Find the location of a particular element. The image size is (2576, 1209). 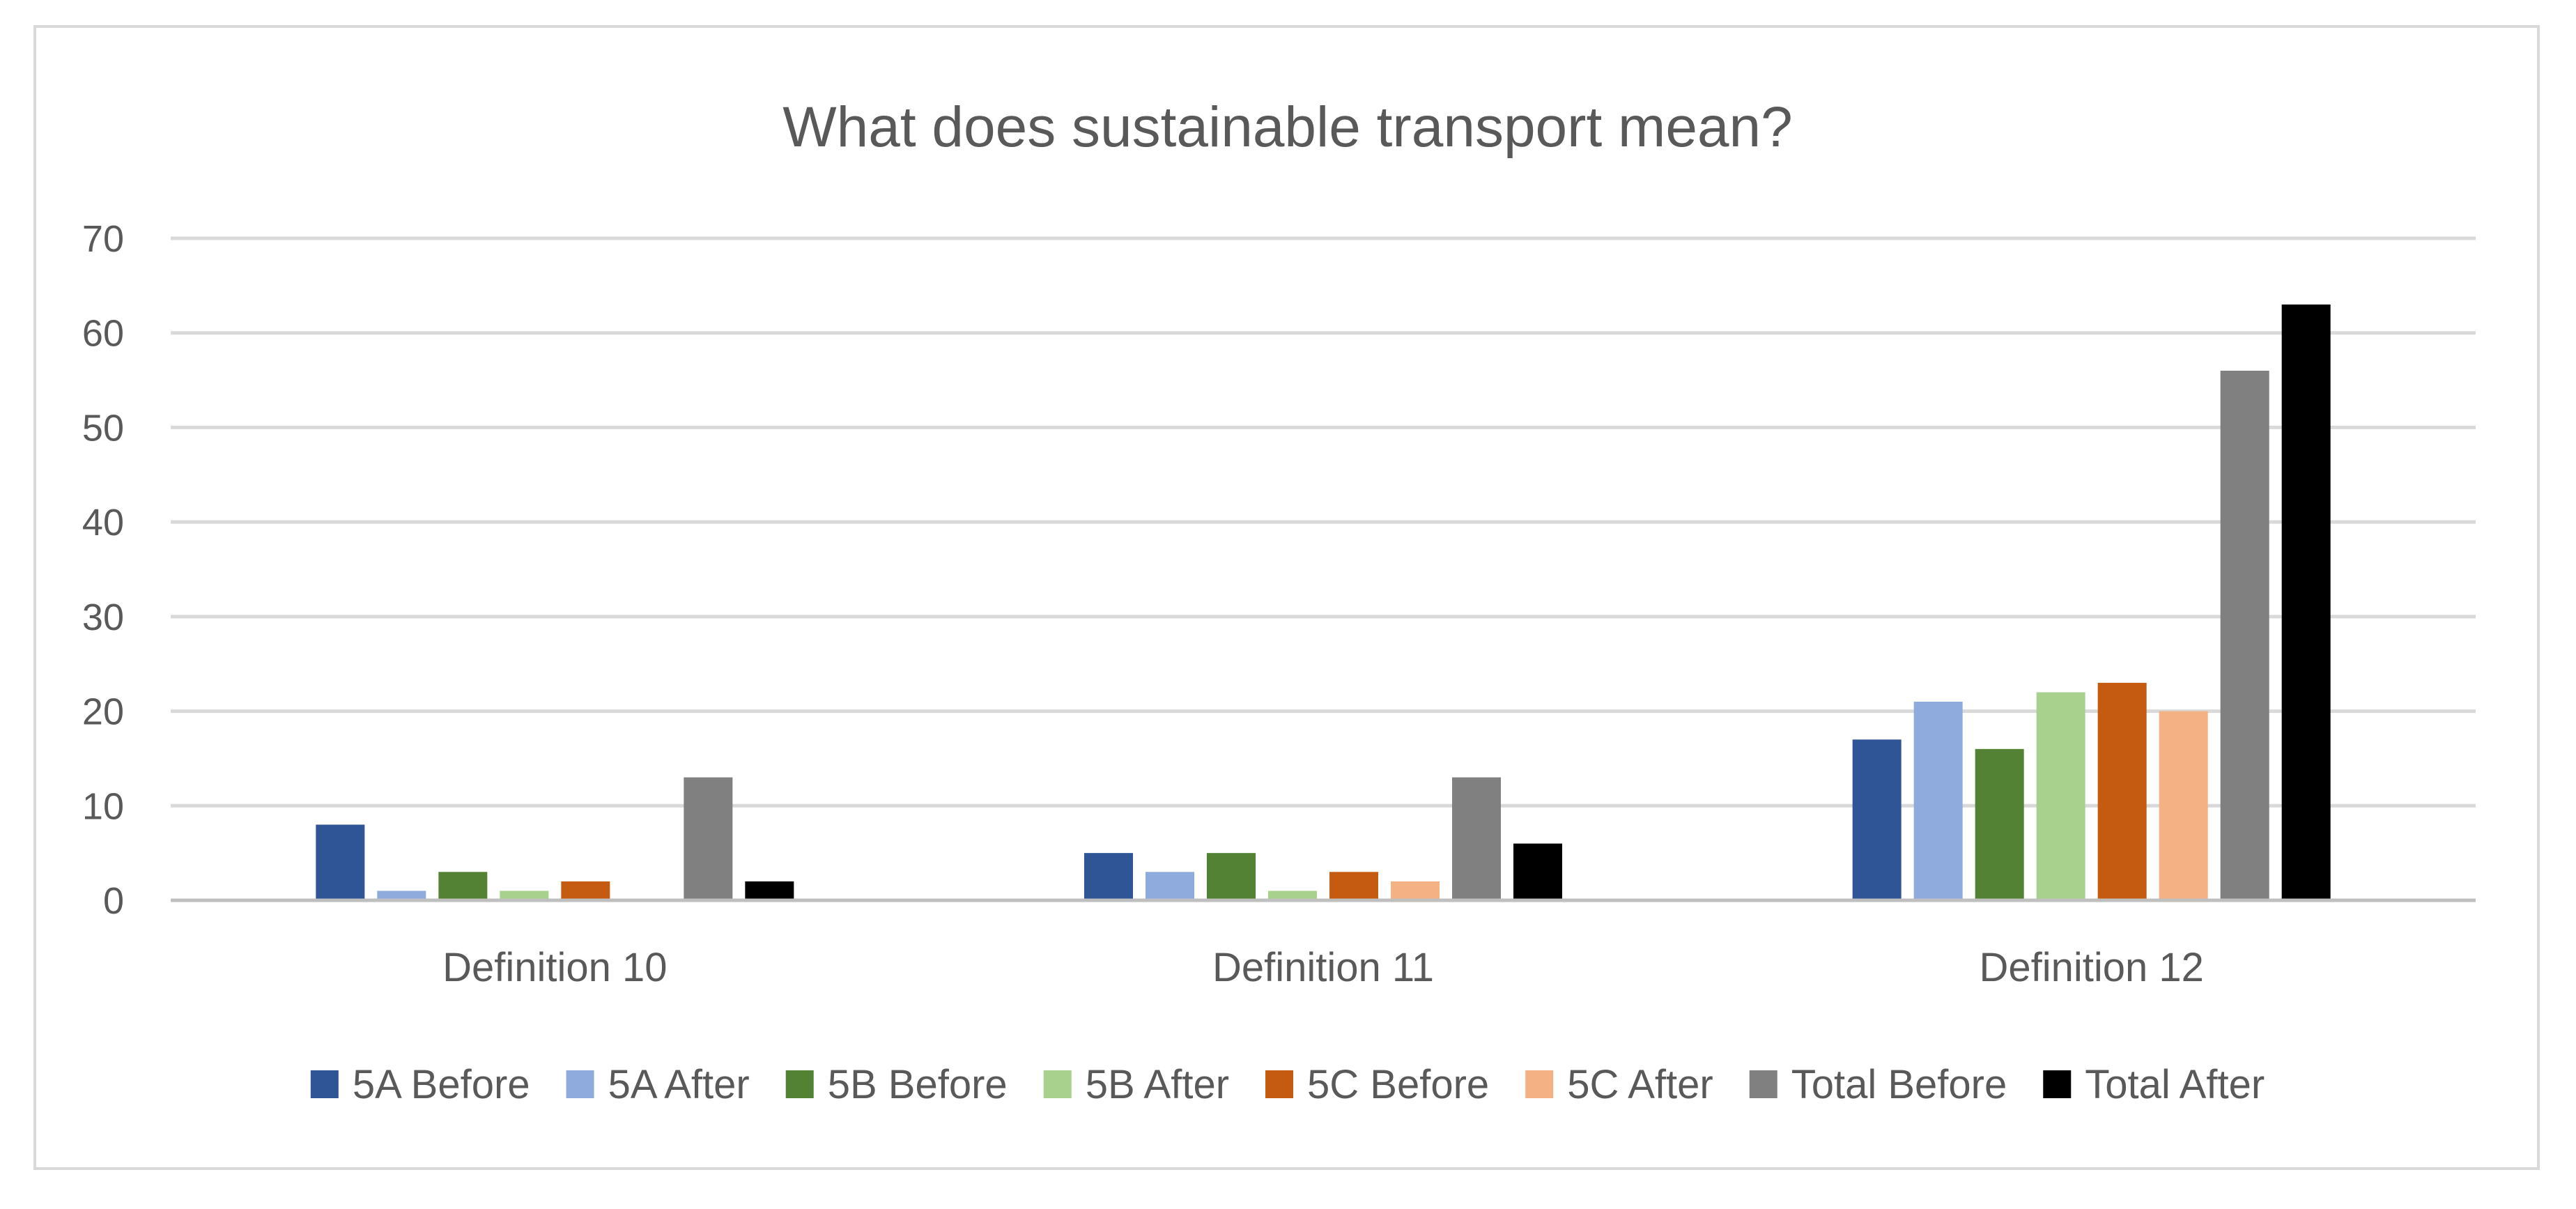

legend-label: 5B Before is located at coordinates (918, 1084).